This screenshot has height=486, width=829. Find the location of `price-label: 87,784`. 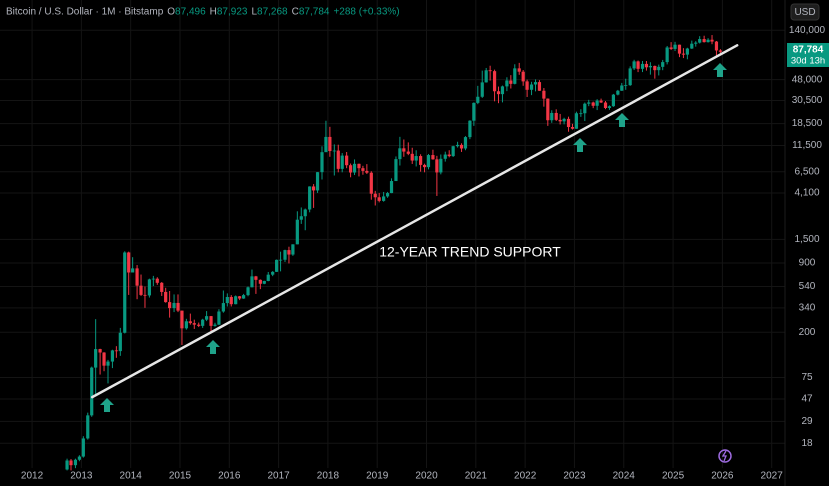

price-label: 87,784 is located at coordinates (808, 50).